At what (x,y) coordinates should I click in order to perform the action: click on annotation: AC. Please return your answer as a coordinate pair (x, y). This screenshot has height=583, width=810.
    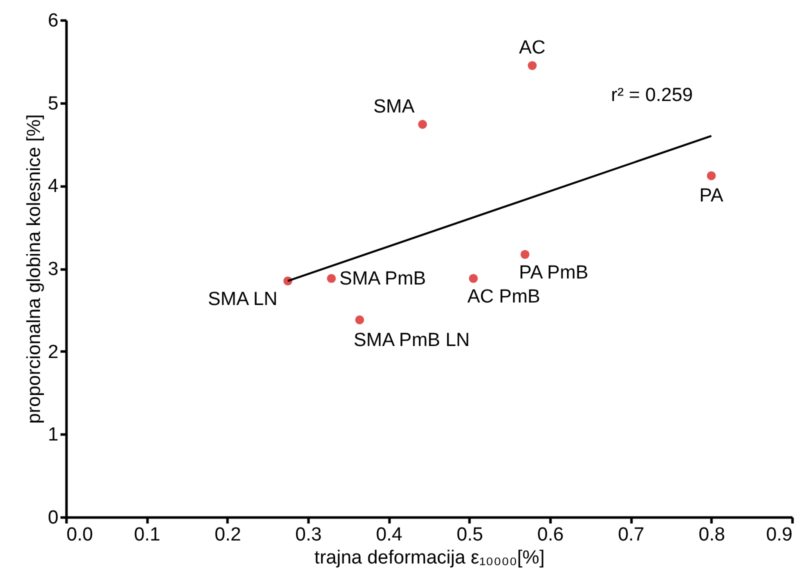
    Looking at the image, I should click on (532, 48).